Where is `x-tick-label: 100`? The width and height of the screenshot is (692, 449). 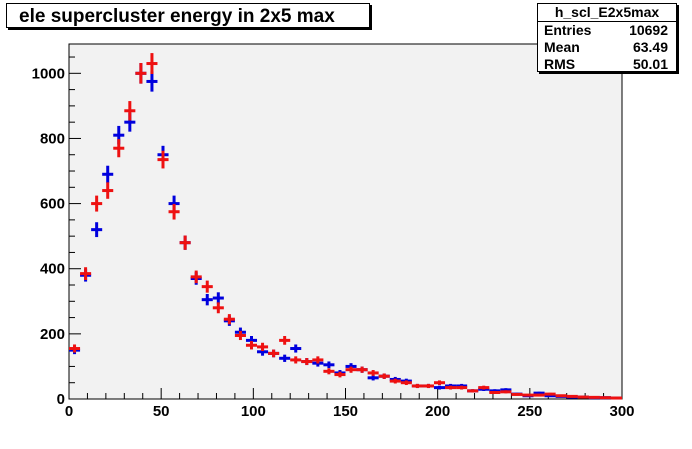 x-tick-label: 100 is located at coordinates (253, 411).